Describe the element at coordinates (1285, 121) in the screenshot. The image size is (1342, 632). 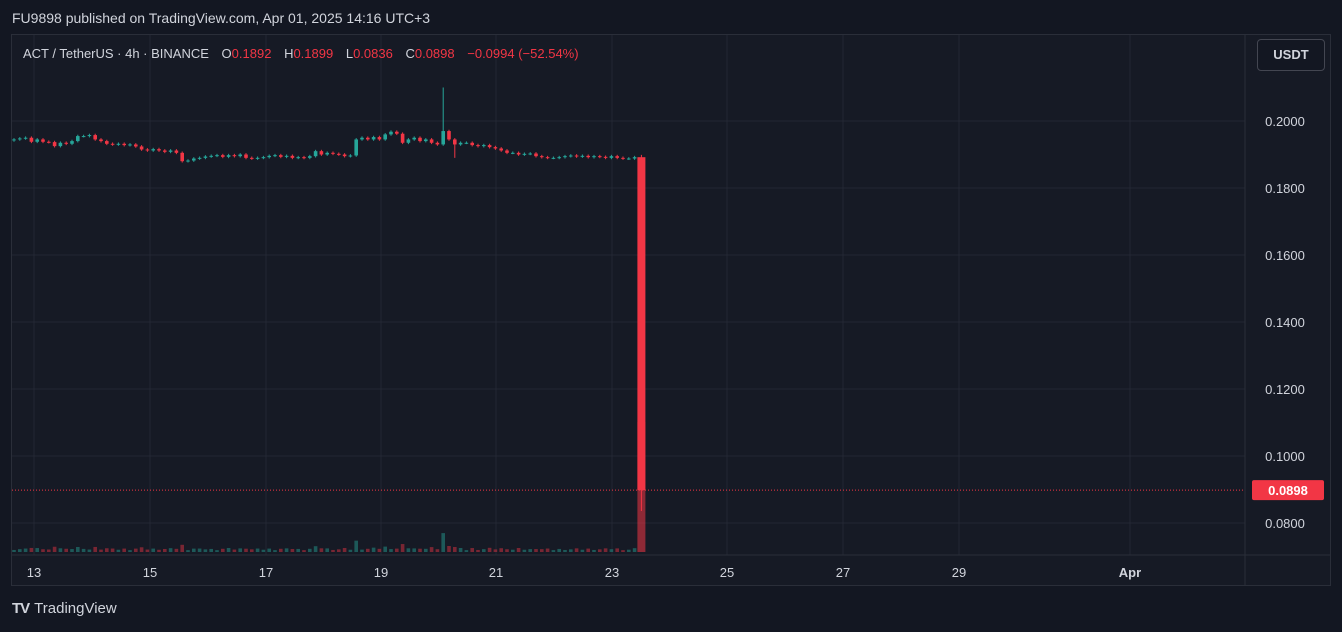
I see `y-tick-label: 0.2000` at that location.